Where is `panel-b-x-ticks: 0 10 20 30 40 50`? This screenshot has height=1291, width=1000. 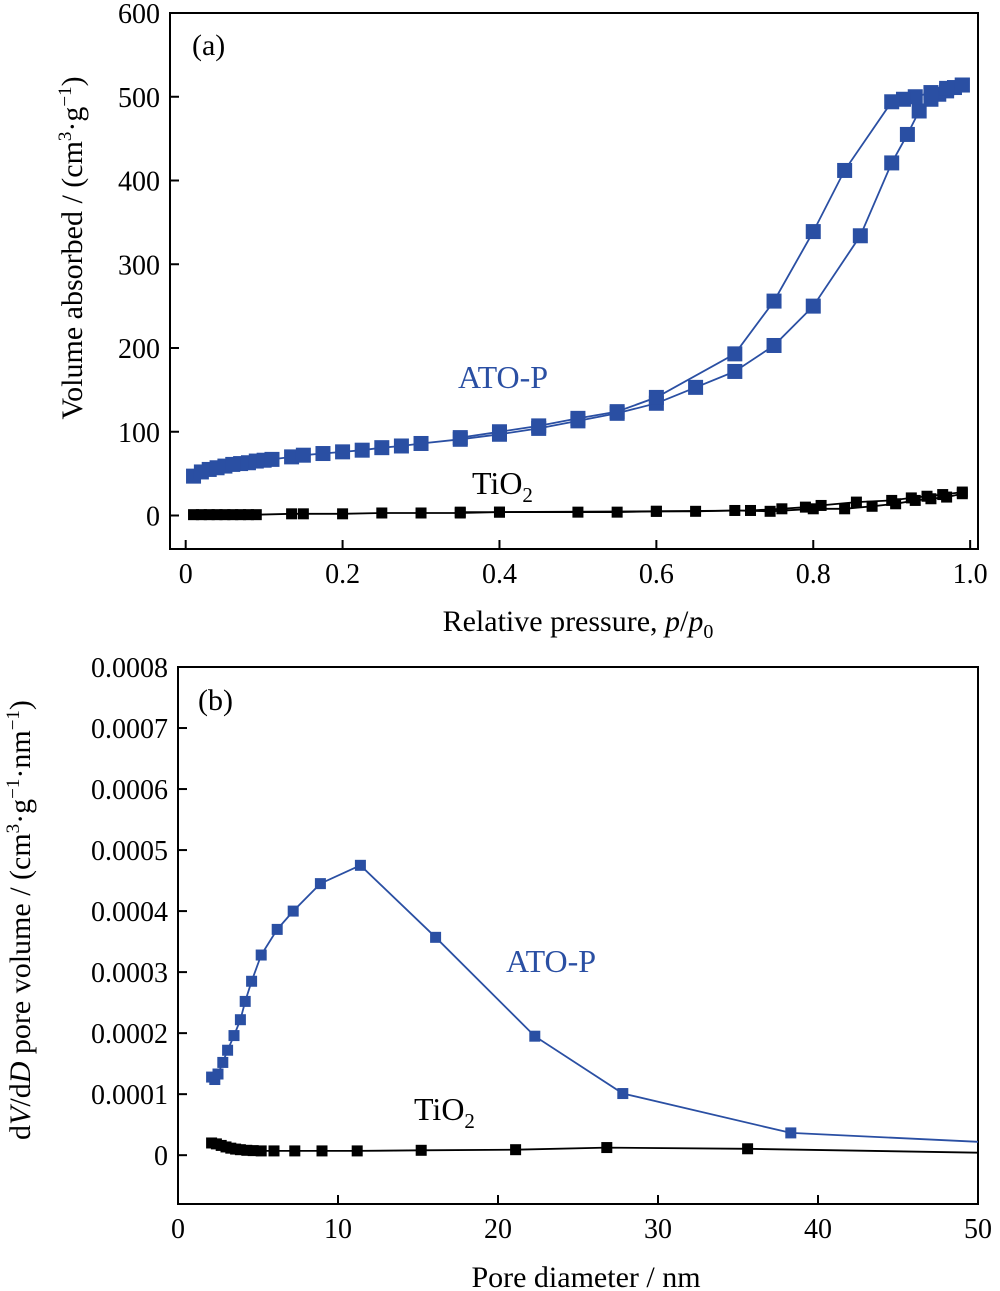
panel-b-x-ticks: 0 10 20 30 40 50 is located at coordinates (581, 1220).